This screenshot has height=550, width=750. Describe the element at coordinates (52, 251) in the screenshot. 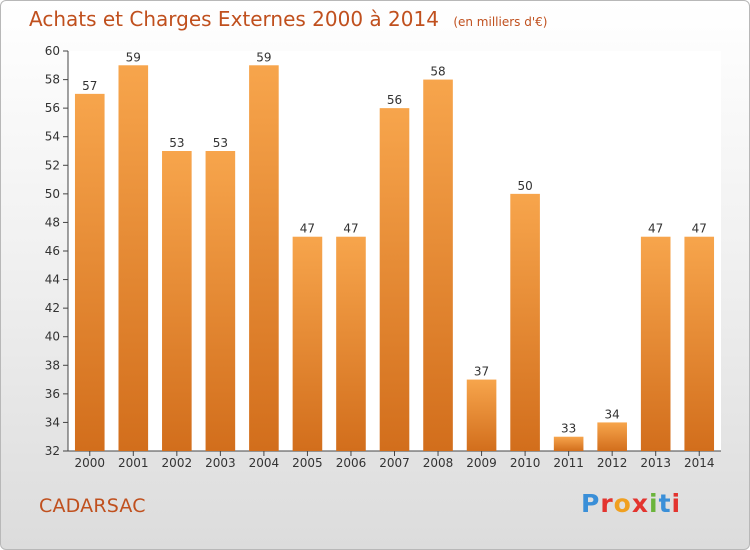

I see `y-tick-label: 46` at that location.